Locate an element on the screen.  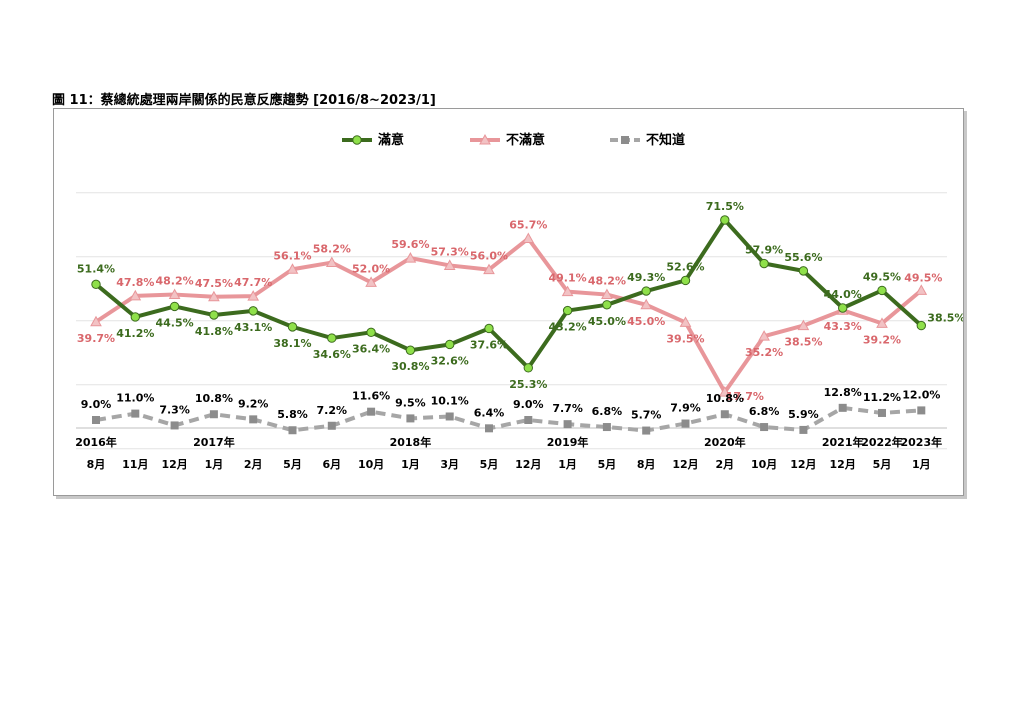
legend-item-satisfied: 滿意 is located at coordinates (373, 140).